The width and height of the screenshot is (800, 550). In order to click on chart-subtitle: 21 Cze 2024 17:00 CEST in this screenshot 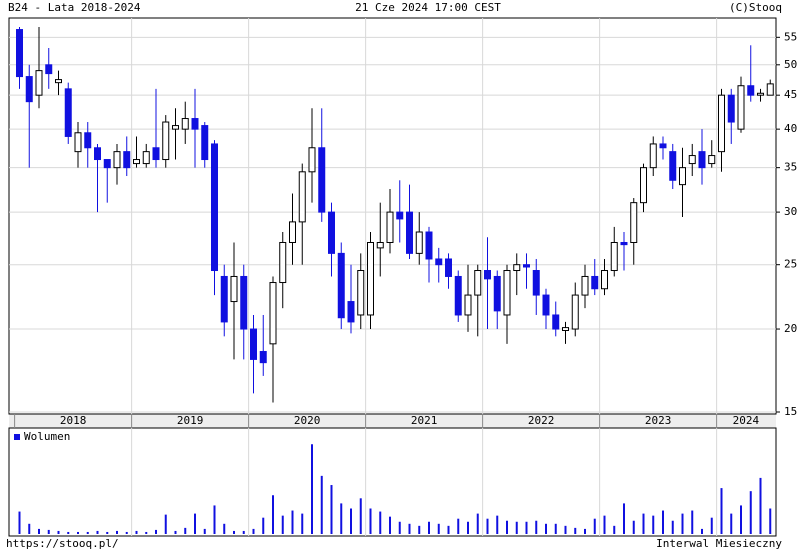, I will do `click(428, 7)`.